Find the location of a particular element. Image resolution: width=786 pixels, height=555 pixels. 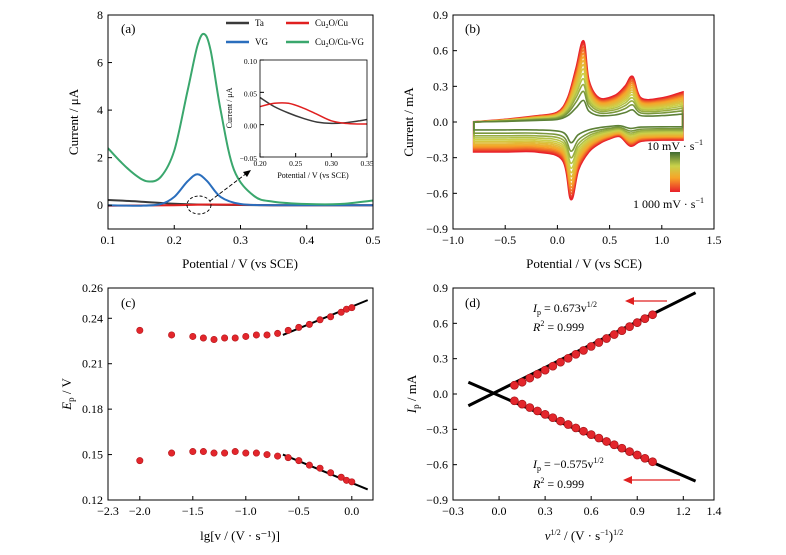

panel-d-y-tick-label: 0.9 is located at coordinates (440, 288).